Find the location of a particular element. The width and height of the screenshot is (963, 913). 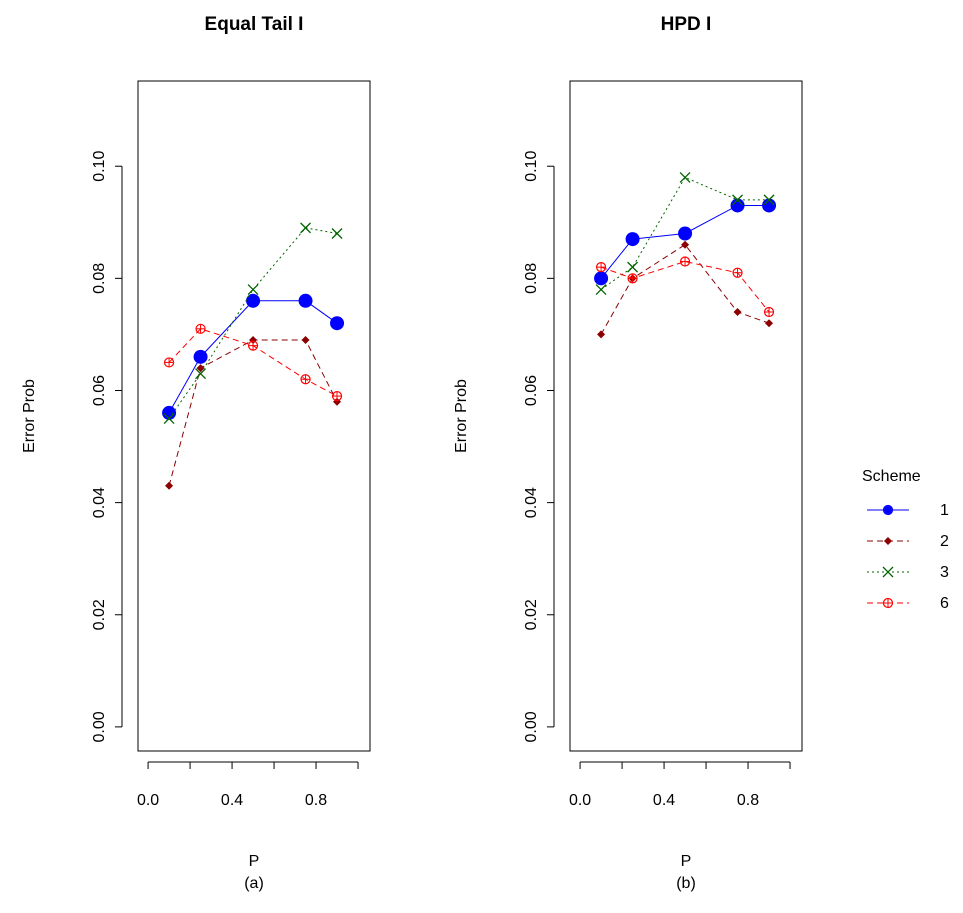

subtitle: (a) is located at coordinates (254, 883).